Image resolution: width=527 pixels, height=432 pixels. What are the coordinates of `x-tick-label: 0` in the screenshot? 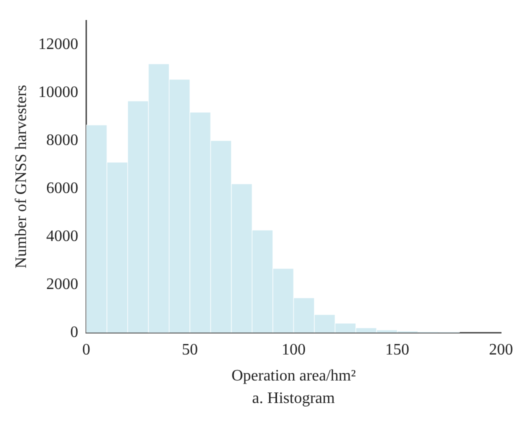 It's located at (86, 349).